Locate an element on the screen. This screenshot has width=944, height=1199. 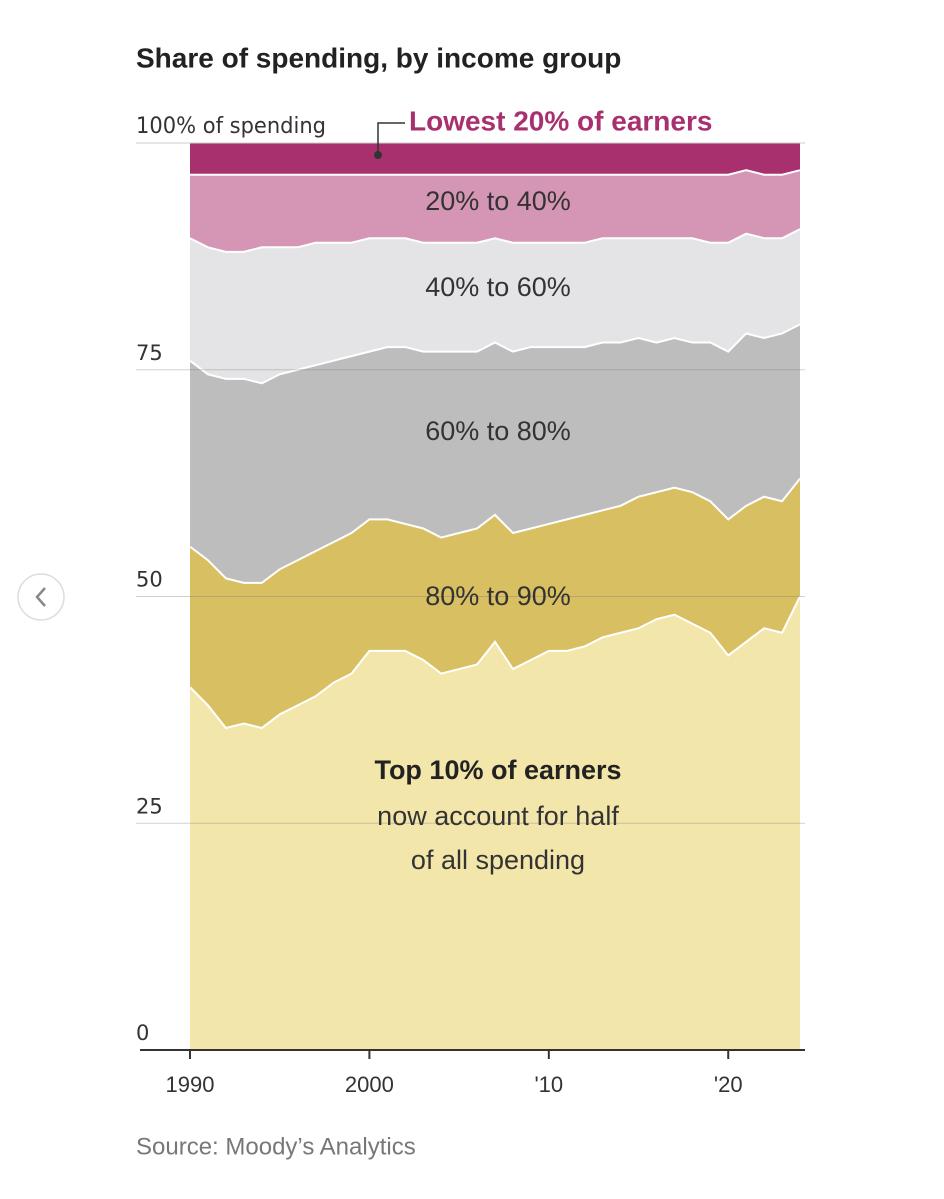
series-label: 80% to 90% is located at coordinates (498, 596).